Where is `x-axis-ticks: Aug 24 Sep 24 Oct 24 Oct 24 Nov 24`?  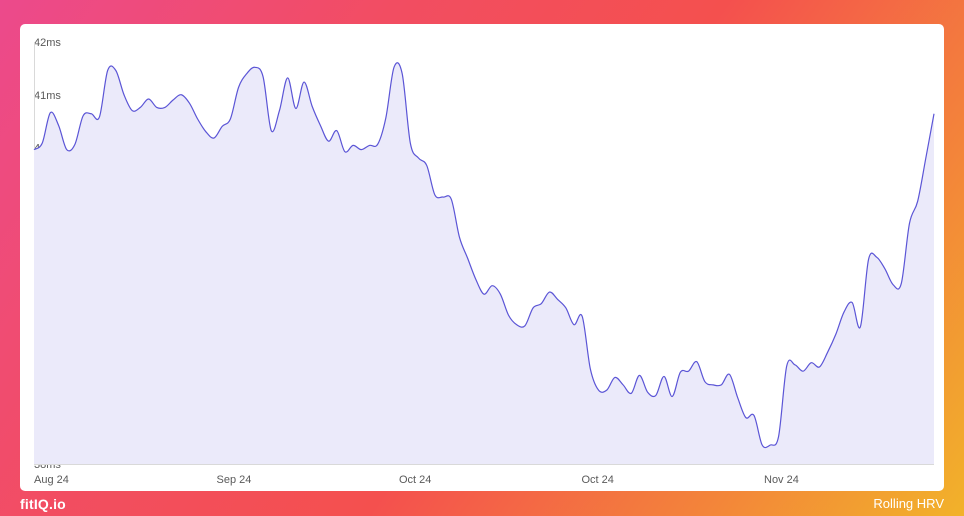 x-axis-ticks: Aug 24 Sep 24 Oct 24 Oct 24 Nov 24 is located at coordinates (416, 480).